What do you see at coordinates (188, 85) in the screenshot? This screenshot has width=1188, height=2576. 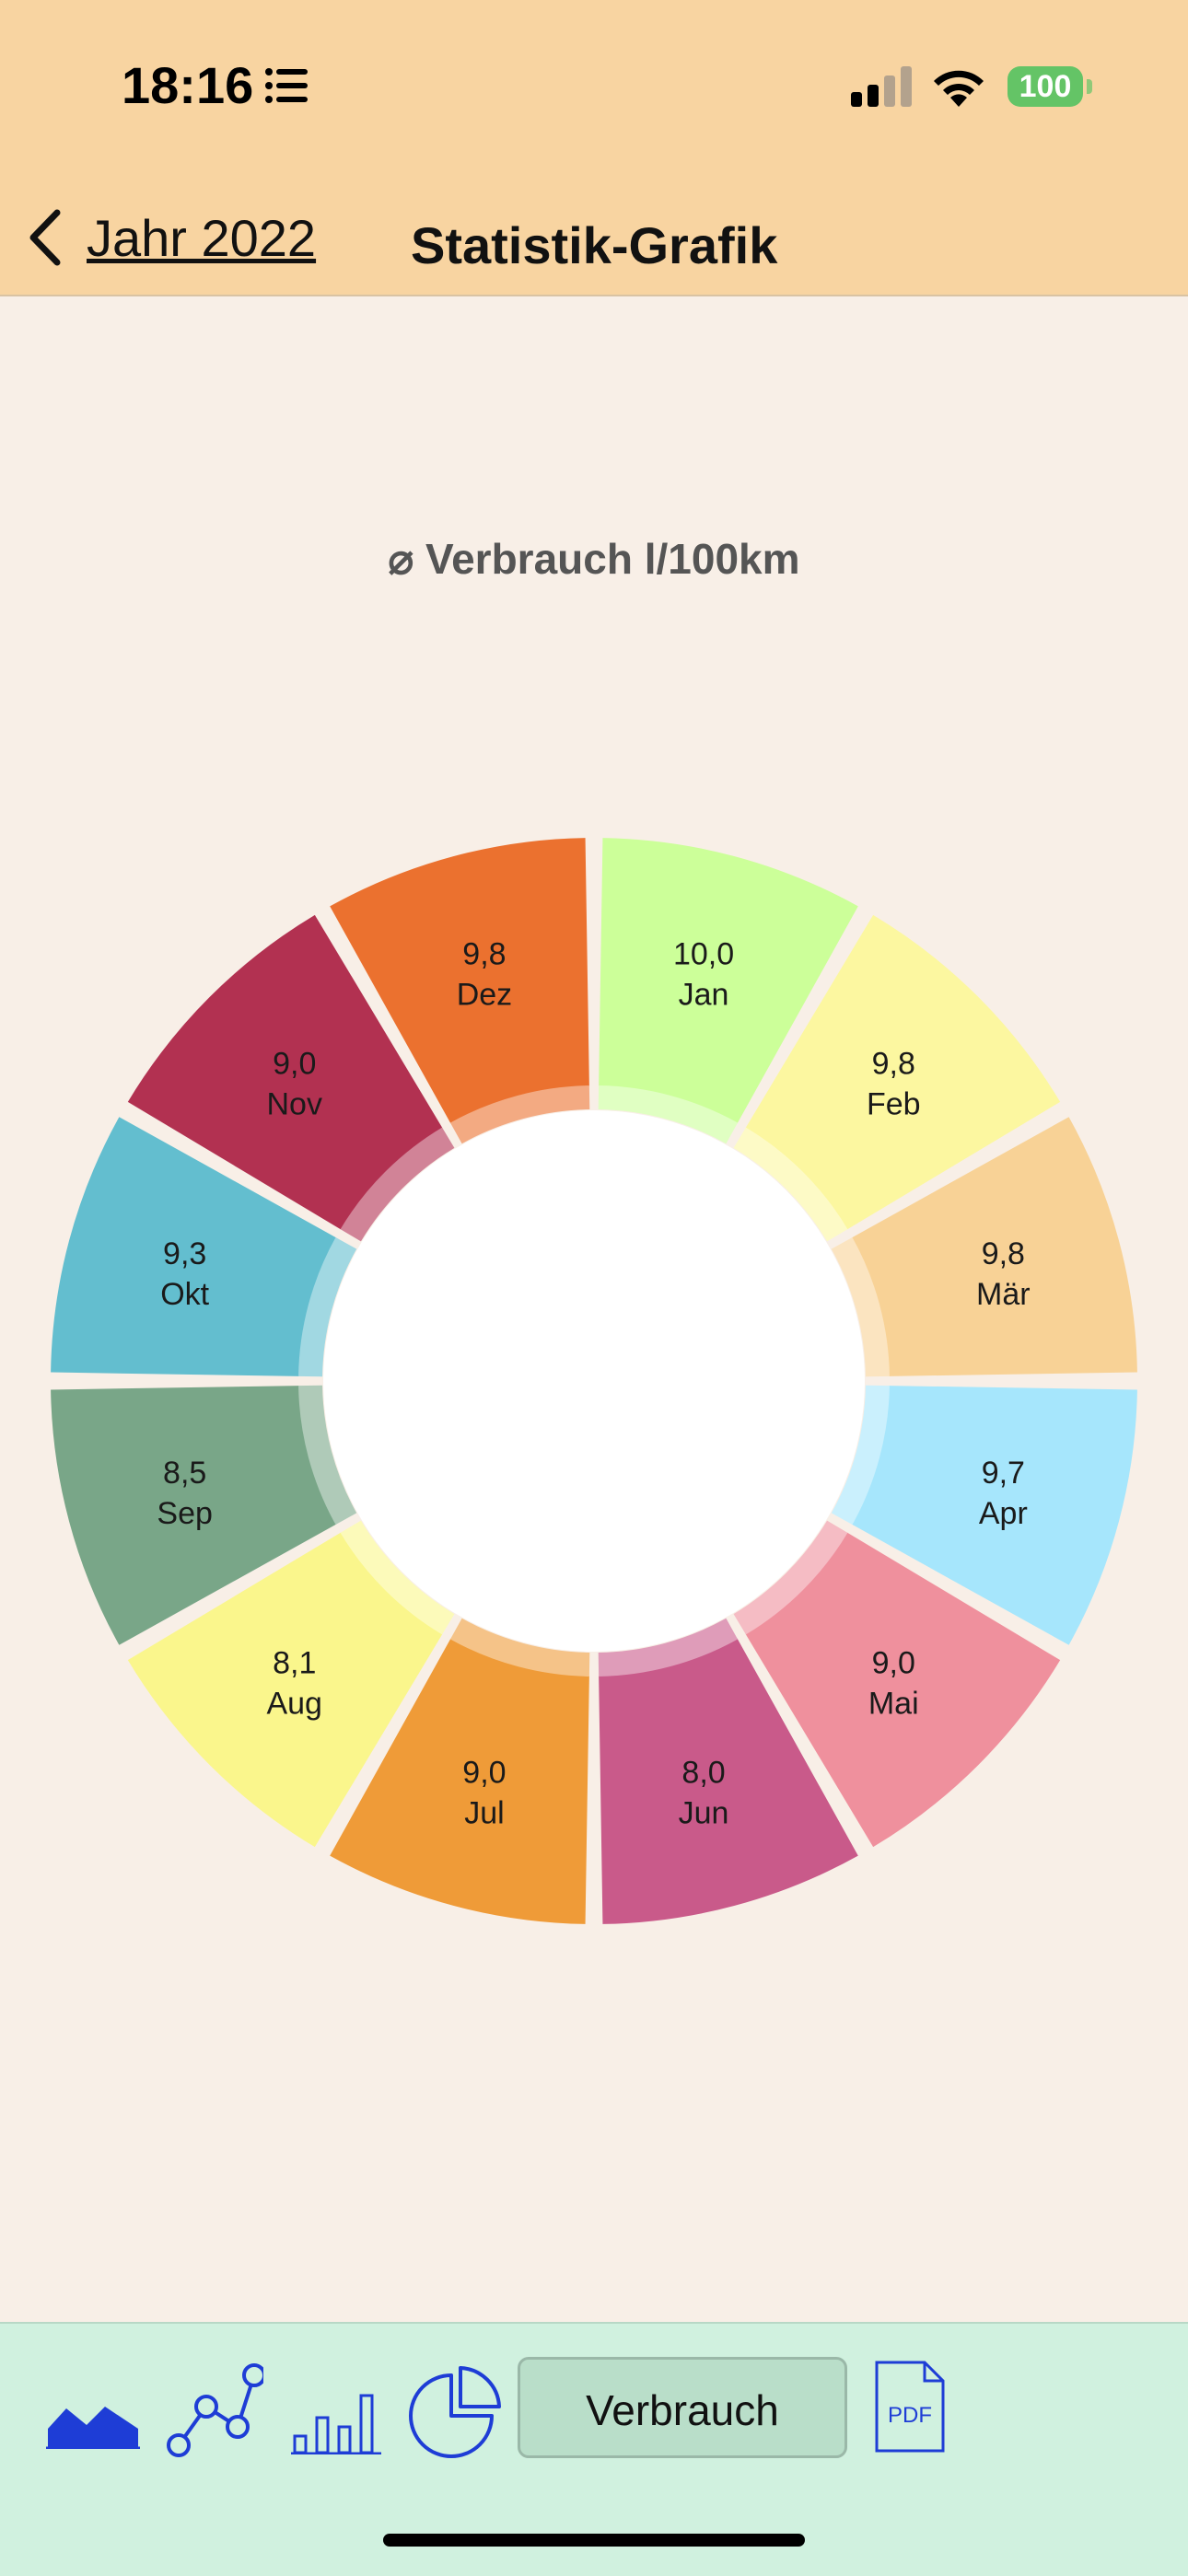 I see `status-time: 18:16` at bounding box center [188, 85].